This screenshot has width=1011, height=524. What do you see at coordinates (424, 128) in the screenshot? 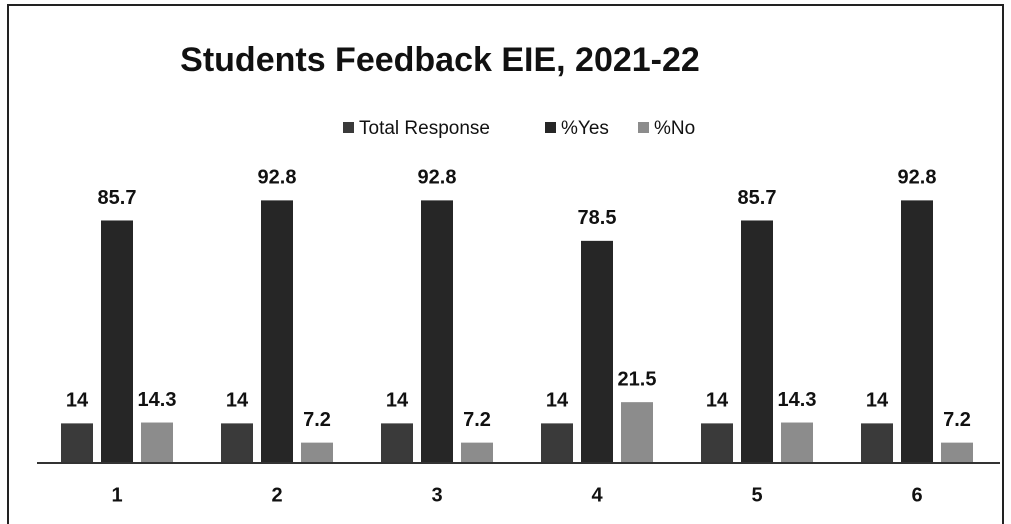
I see `legend-label: Total Response` at bounding box center [424, 128].